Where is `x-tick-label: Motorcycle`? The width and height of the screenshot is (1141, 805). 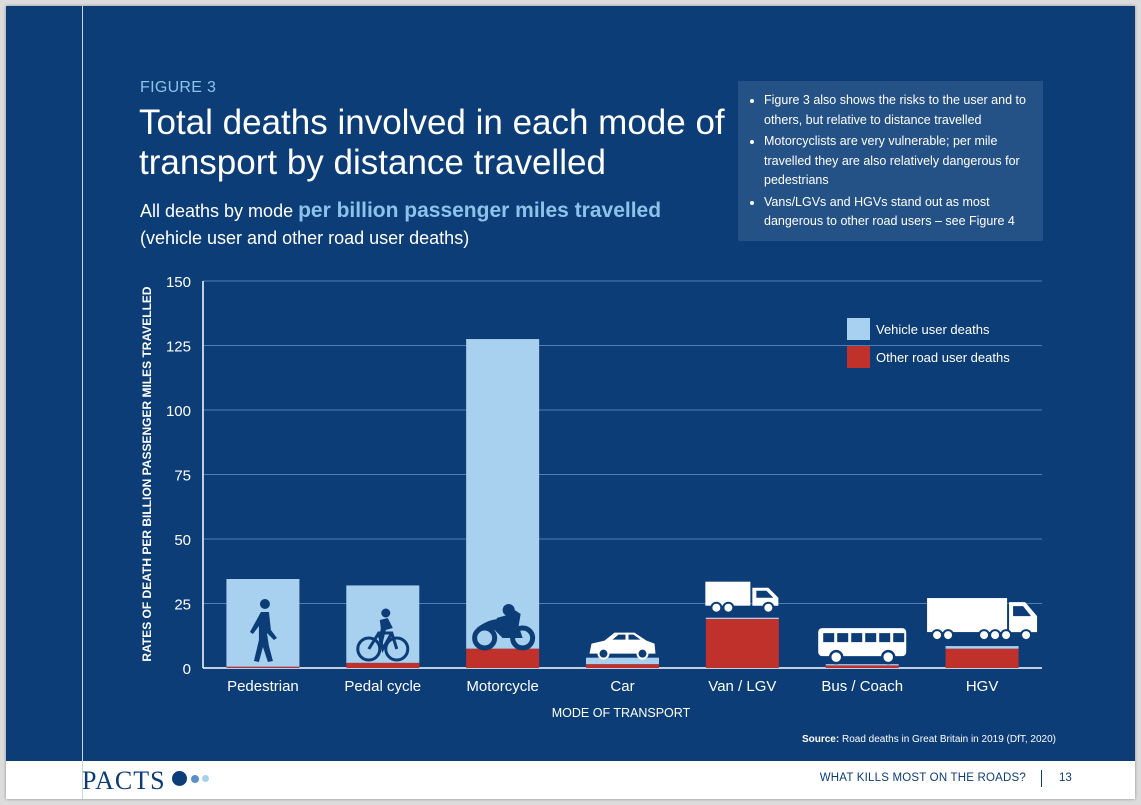
x-tick-label: Motorcycle is located at coordinates (502, 686).